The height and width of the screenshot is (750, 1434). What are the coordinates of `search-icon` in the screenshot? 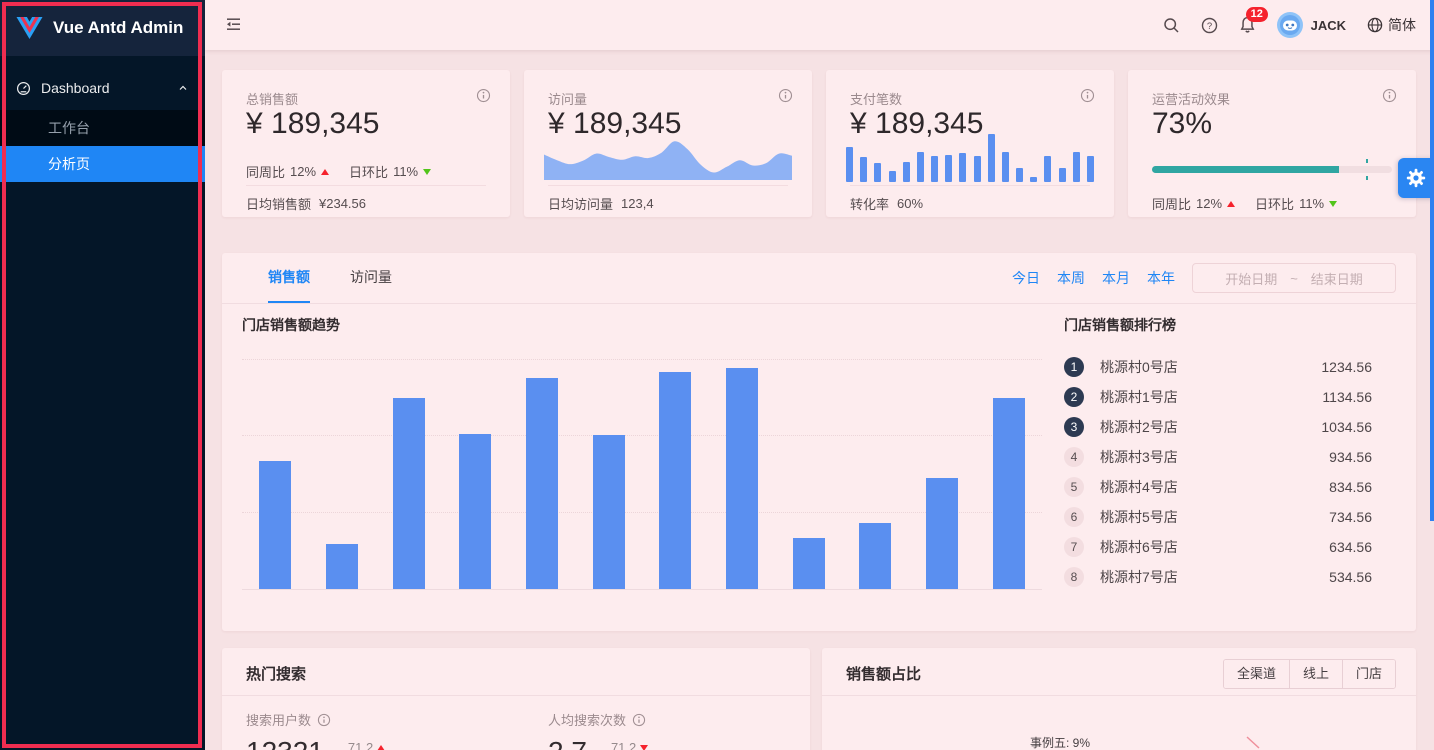 It's located at (1171, 25).